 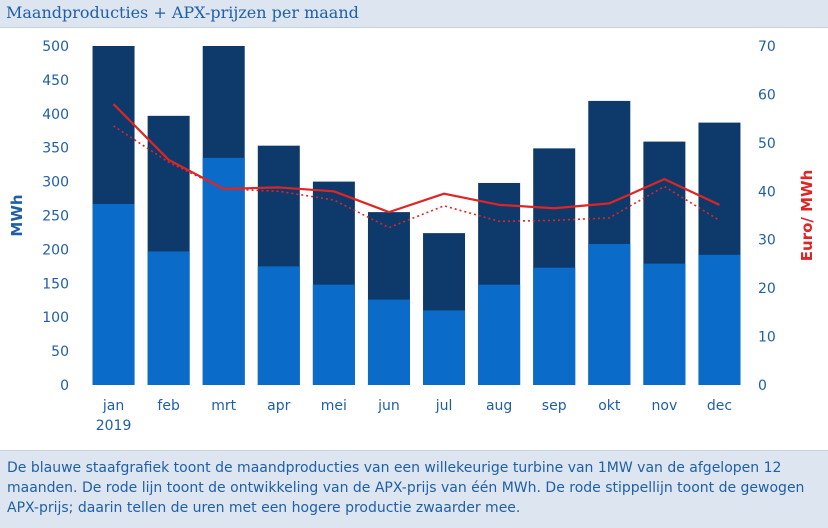 What do you see at coordinates (444, 406) in the screenshot?
I see `x-tick-label: jul` at bounding box center [444, 406].